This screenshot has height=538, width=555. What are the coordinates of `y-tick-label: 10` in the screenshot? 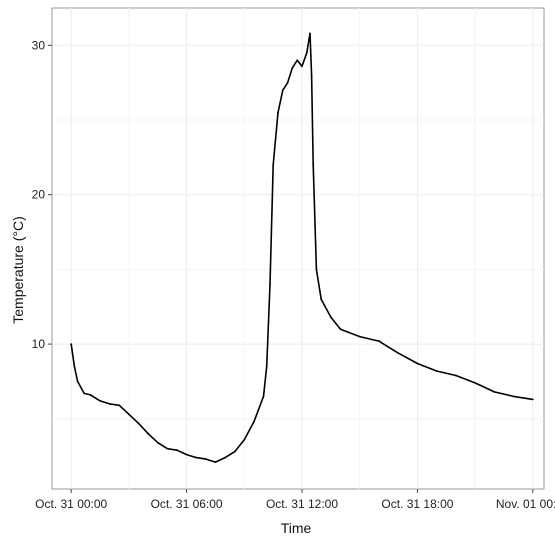 It's located at (39, 344).